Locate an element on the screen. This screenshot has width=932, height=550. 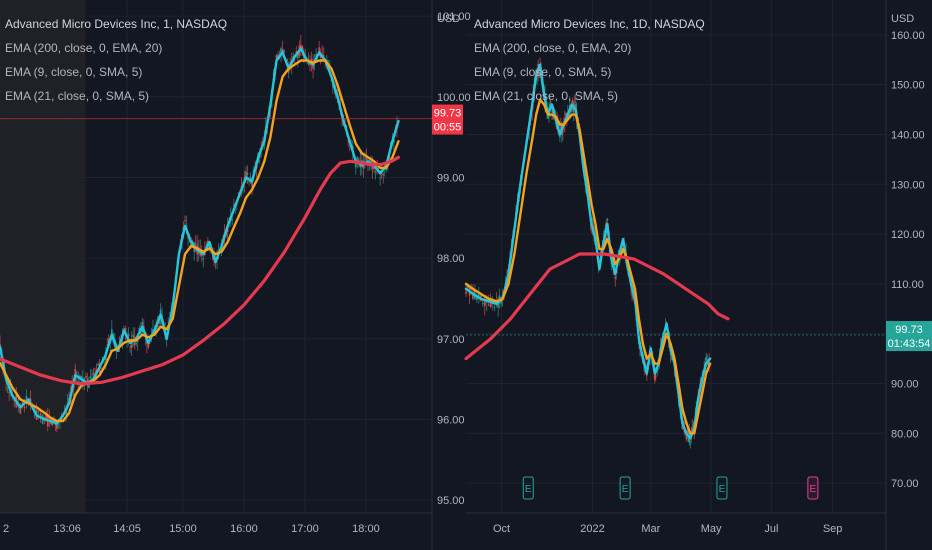
y-tick-label: 96.00 is located at coordinates (451, 420).